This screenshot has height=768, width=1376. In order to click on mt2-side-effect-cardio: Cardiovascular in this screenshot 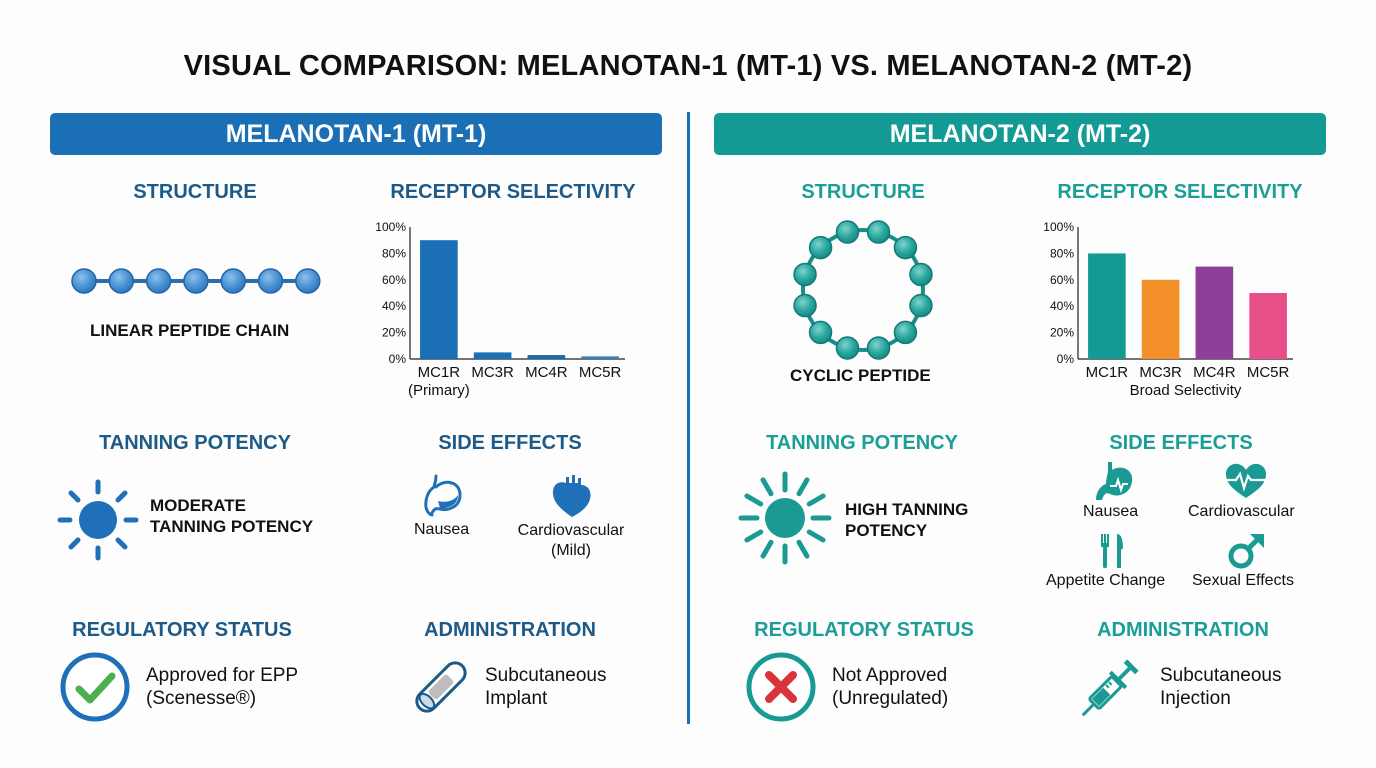, I will do `click(1241, 511)`.